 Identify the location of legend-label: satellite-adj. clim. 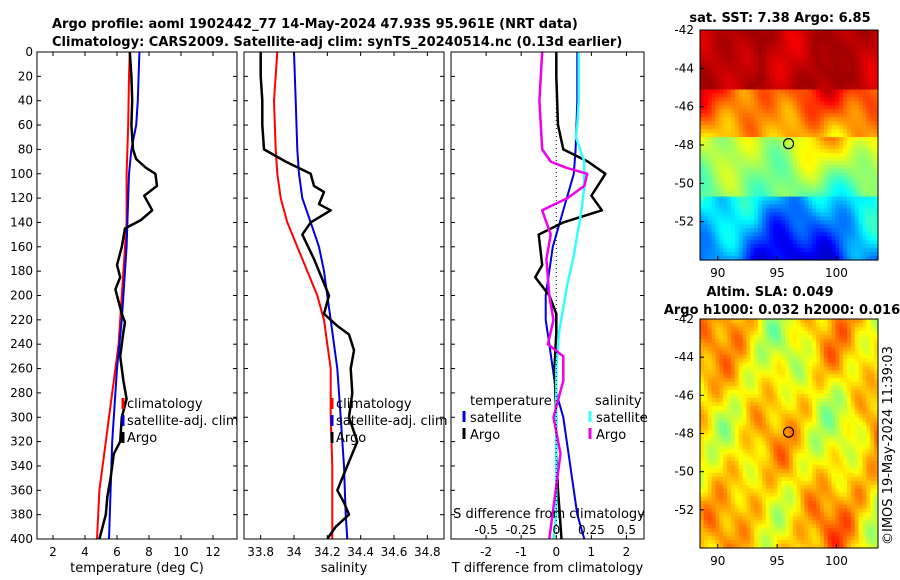
(183, 421).